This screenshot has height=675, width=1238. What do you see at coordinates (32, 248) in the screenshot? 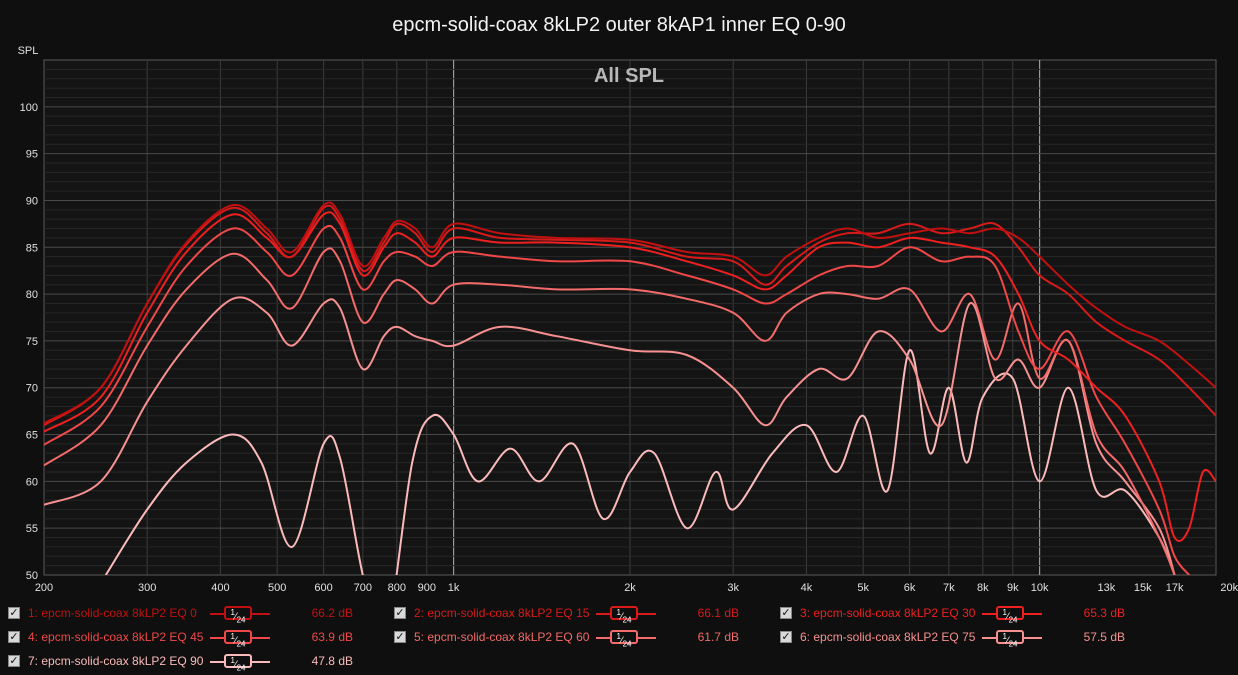
I see `y-tick-label: 85` at bounding box center [32, 248].